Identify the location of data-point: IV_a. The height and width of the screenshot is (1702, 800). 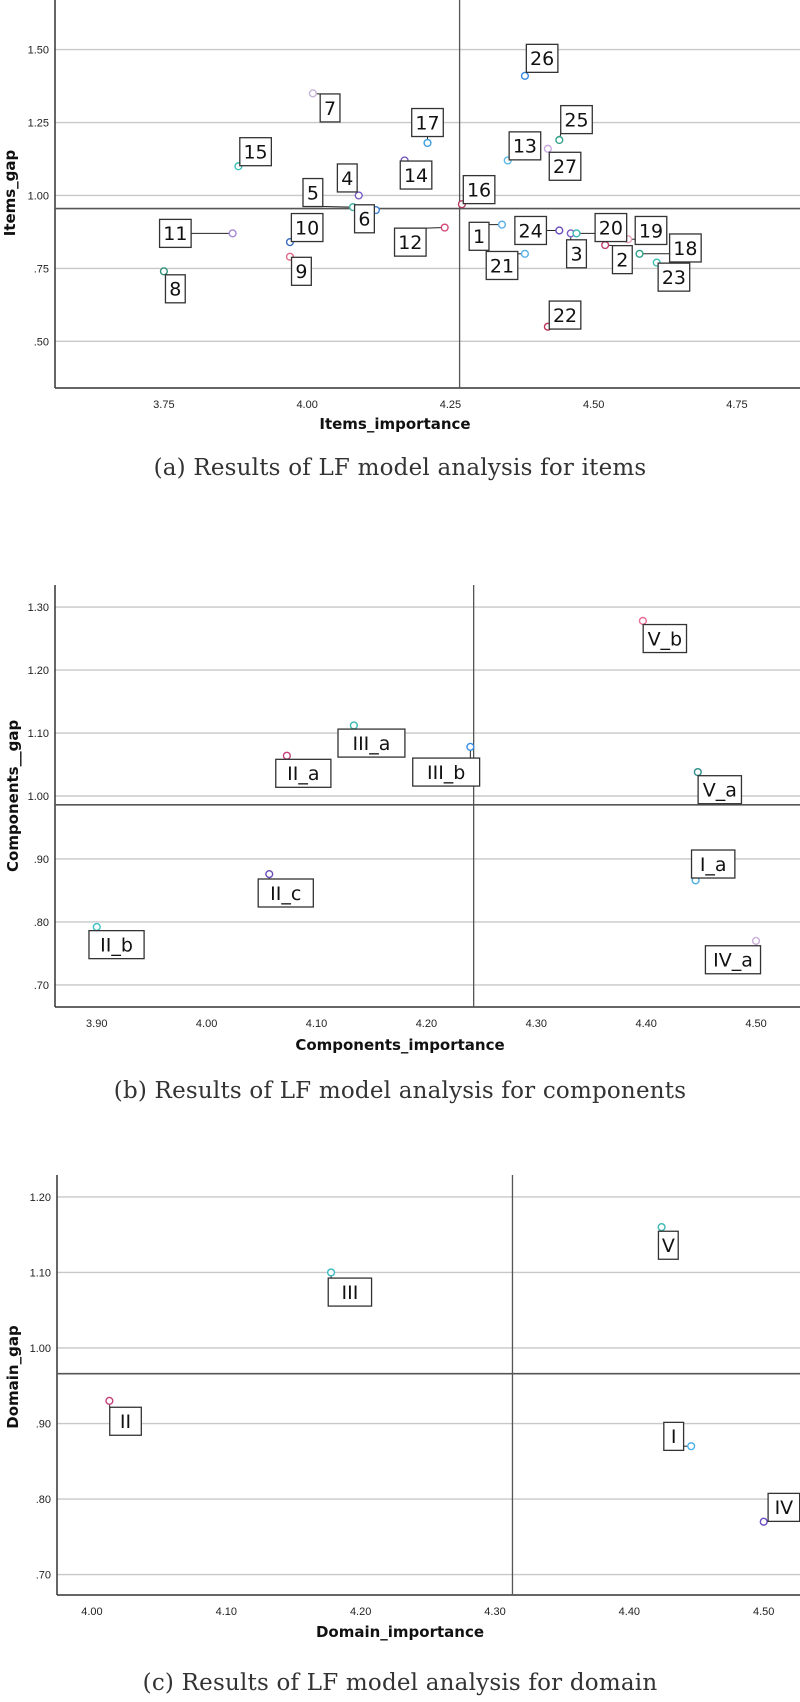
(733, 955).